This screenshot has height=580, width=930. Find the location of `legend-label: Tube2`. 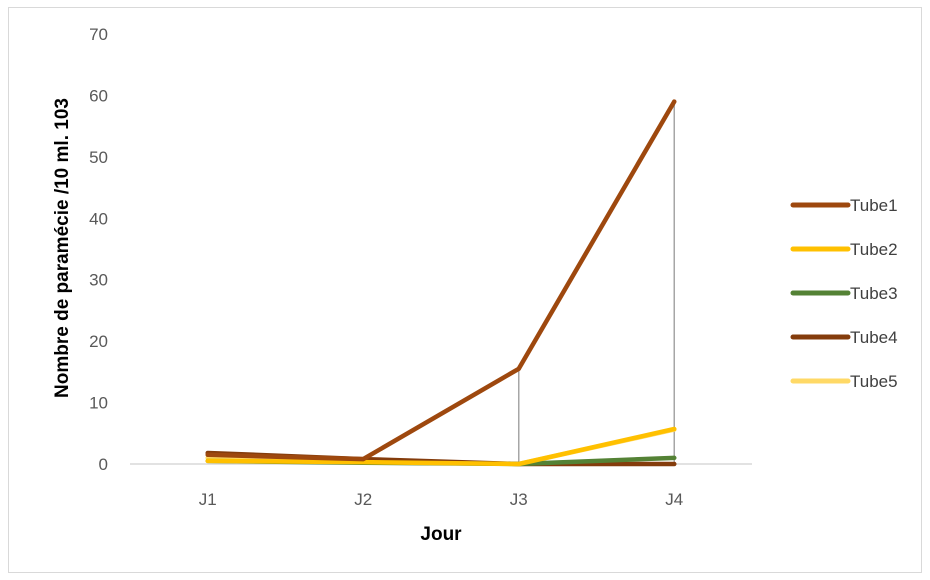

legend-label: Tube2 is located at coordinates (874, 249).